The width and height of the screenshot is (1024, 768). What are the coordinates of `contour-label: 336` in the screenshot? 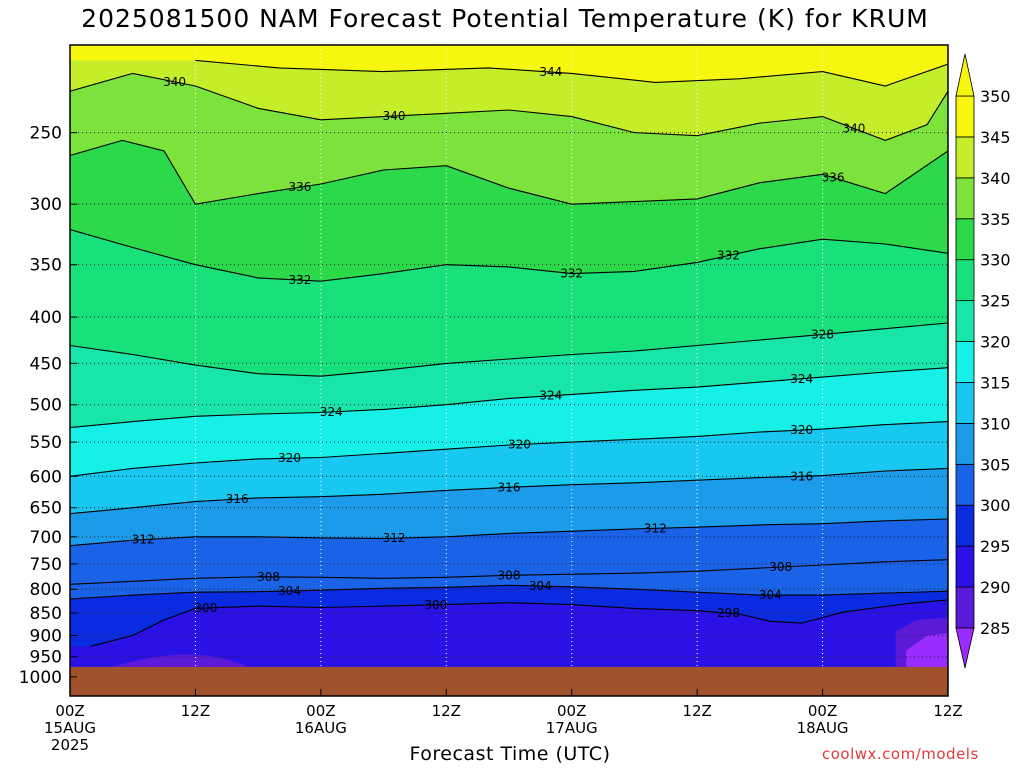 It's located at (833, 178).